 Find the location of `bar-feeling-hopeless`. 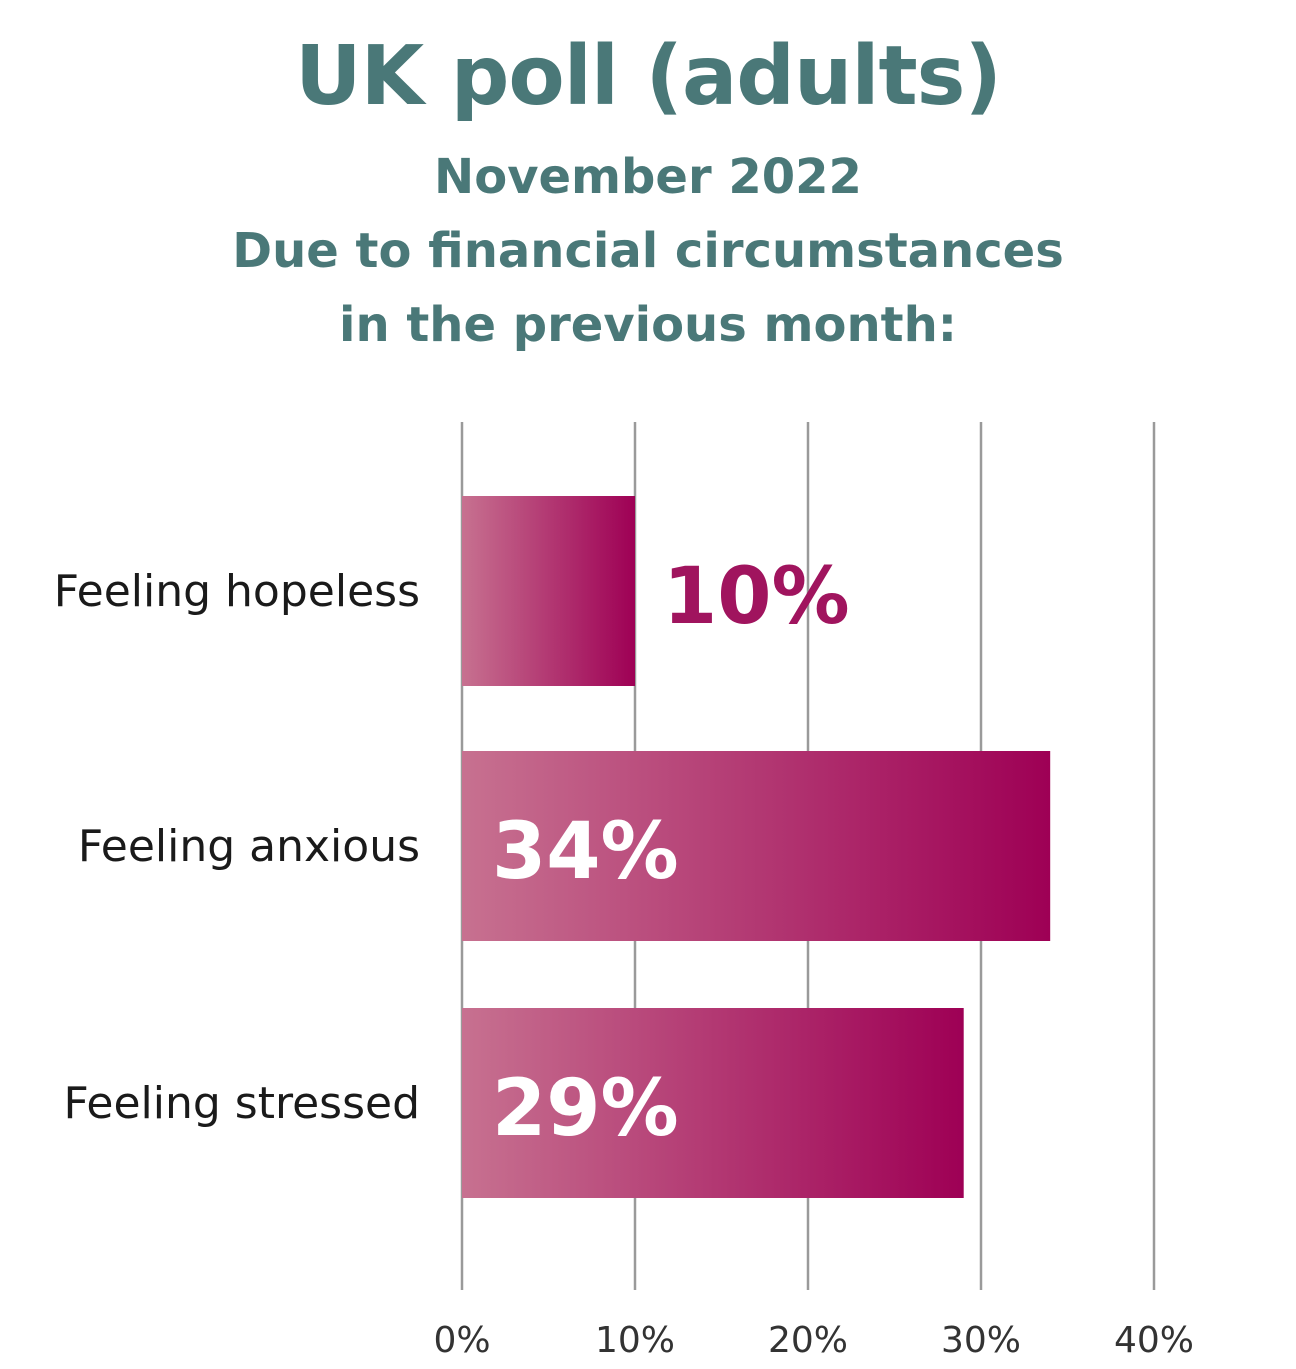

bar-feeling-hopeless is located at coordinates (548, 591).